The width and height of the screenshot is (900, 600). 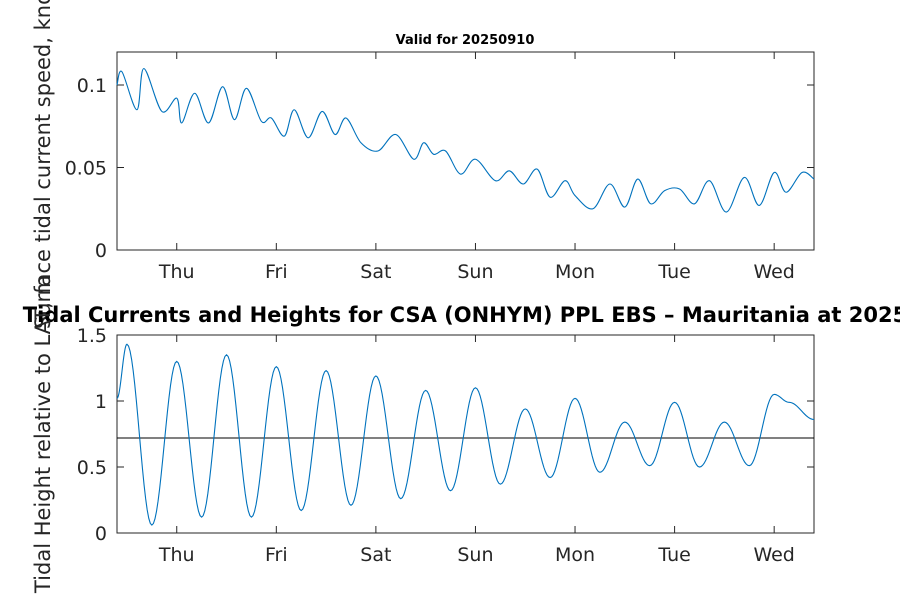 I want to click on speed-y-tick-label: 0, so click(x=101, y=251).